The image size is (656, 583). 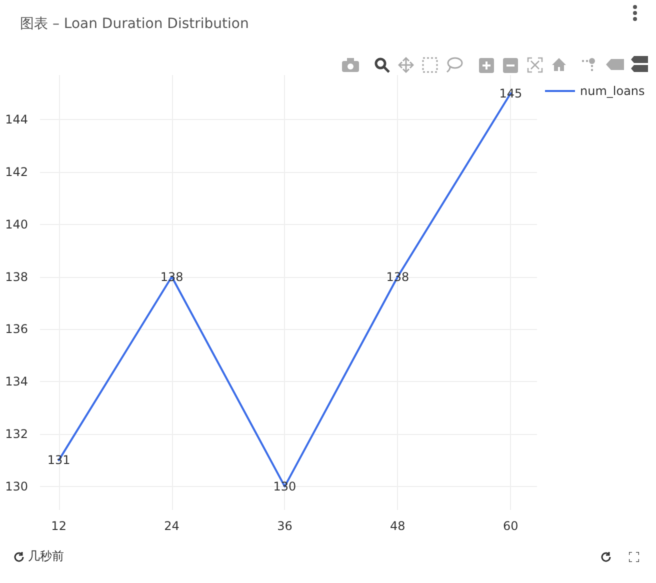 I want to click on y-tick-label: 140, so click(x=16, y=224).